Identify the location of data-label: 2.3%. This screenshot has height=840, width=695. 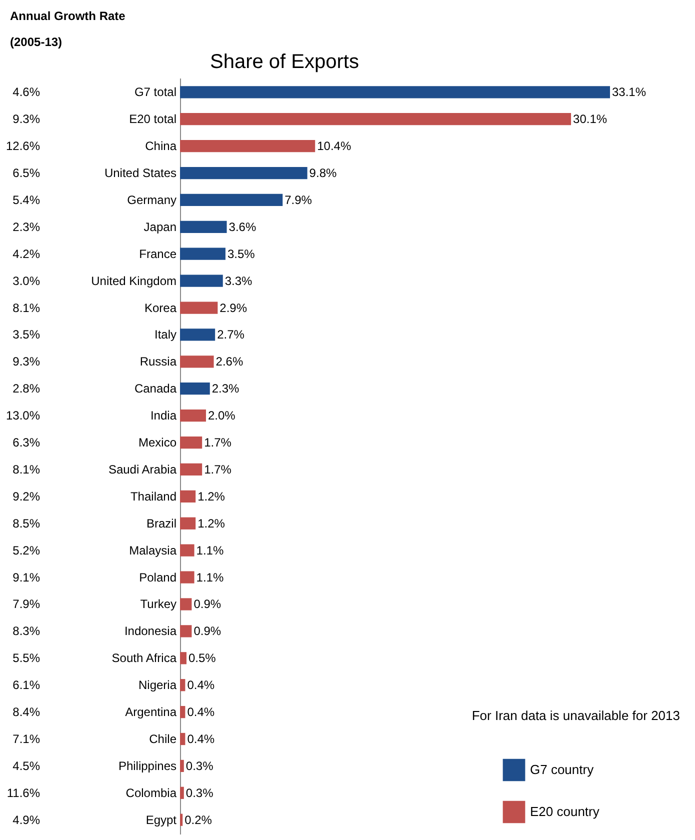
(226, 389).